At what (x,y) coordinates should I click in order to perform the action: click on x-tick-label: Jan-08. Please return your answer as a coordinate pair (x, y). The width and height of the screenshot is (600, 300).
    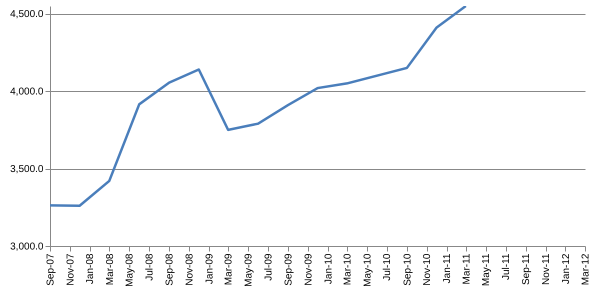
    Looking at the image, I should click on (90, 268).